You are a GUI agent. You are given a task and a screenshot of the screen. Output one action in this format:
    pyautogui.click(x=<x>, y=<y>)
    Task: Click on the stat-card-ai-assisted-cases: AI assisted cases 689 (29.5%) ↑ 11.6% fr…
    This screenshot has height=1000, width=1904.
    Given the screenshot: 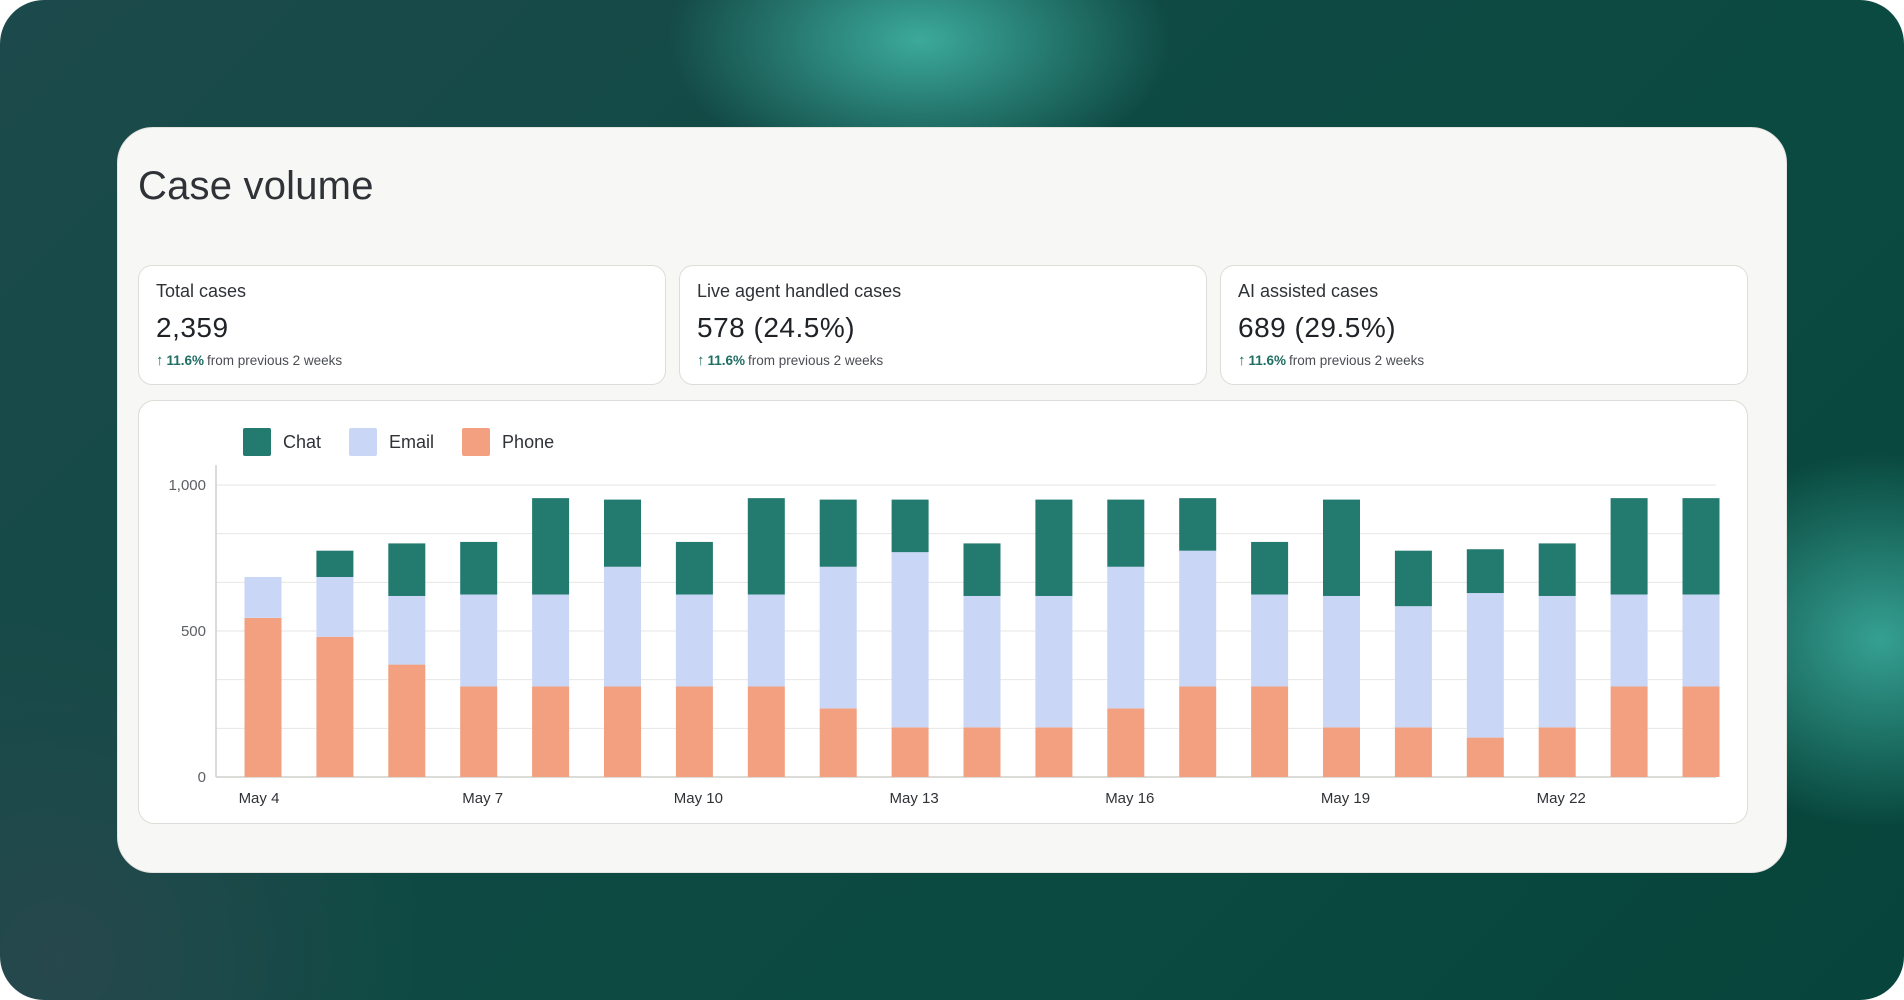 What is the action you would take?
    pyautogui.click(x=1484, y=325)
    